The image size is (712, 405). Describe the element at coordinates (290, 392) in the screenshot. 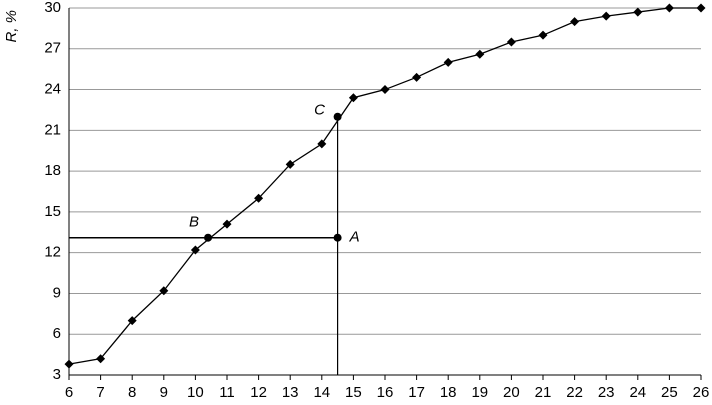

I see `x-tick-label: 13` at that location.